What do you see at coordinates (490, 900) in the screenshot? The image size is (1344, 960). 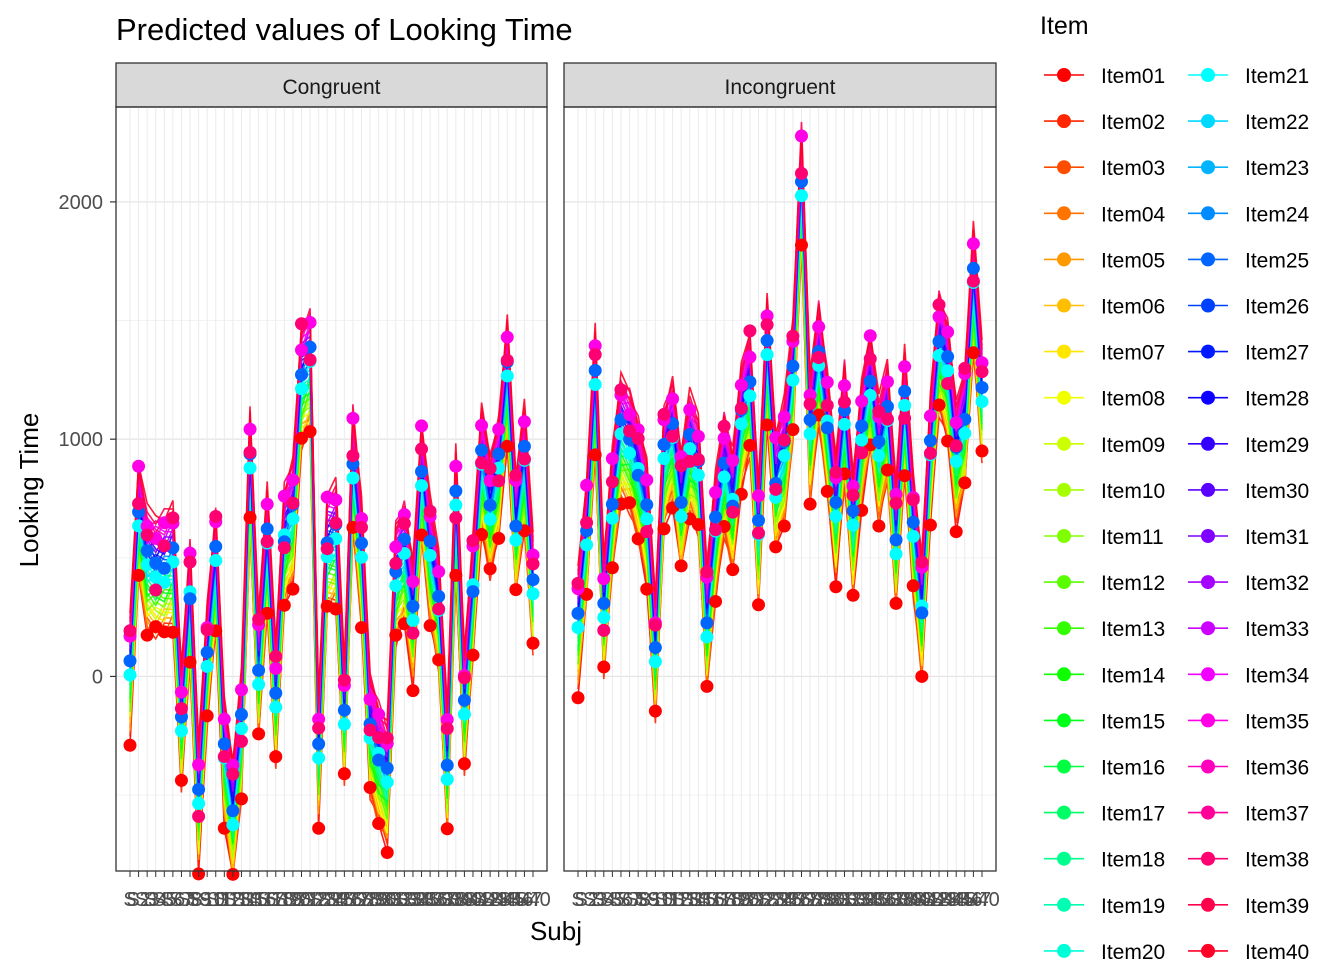 I see `x-tick-label: S43` at bounding box center [490, 900].